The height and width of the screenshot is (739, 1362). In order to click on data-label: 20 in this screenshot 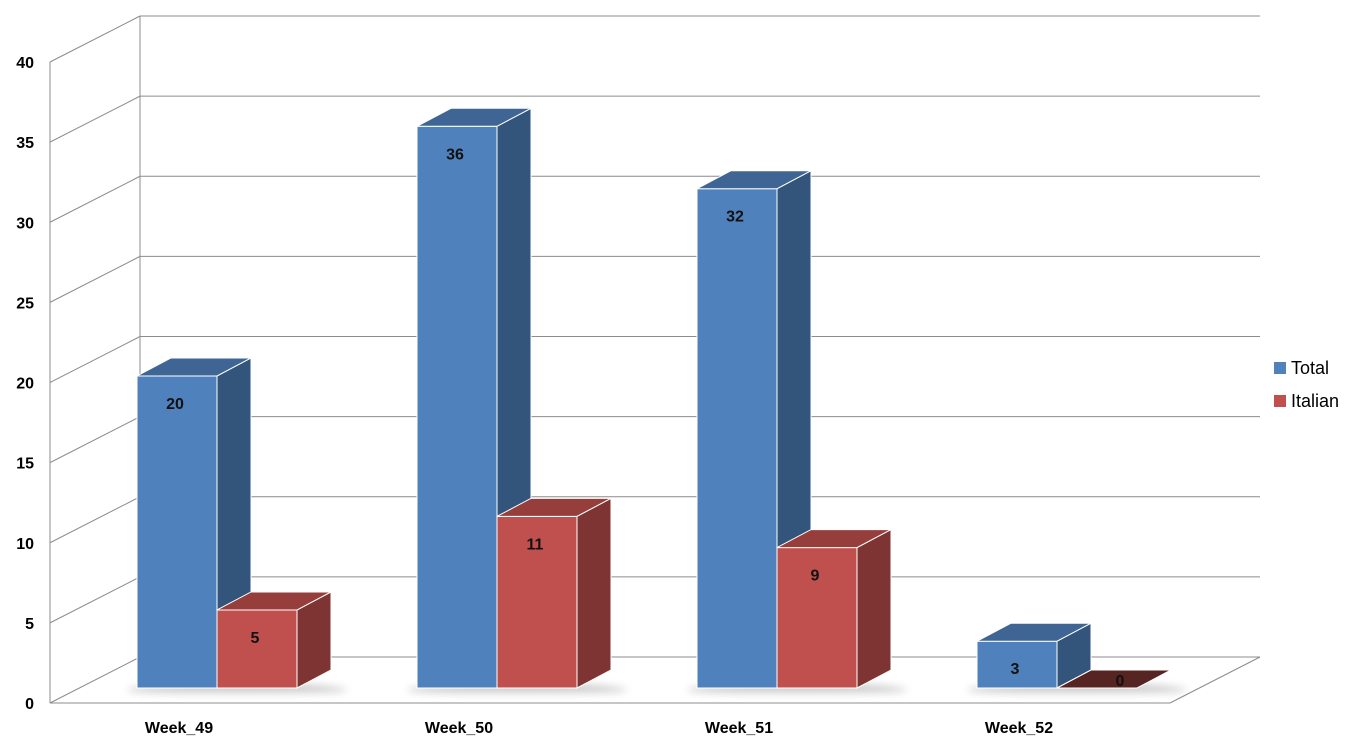, I will do `click(175, 404)`.